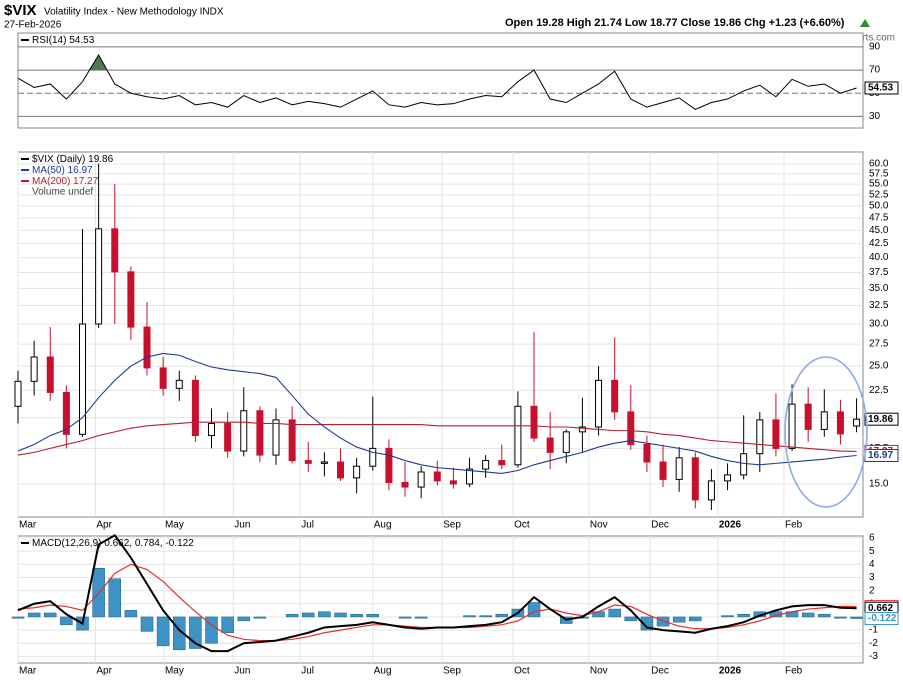 This screenshot has height=685, width=903. What do you see at coordinates (873, 643) in the screenshot?
I see `y-tick-label: -2` at bounding box center [873, 643].